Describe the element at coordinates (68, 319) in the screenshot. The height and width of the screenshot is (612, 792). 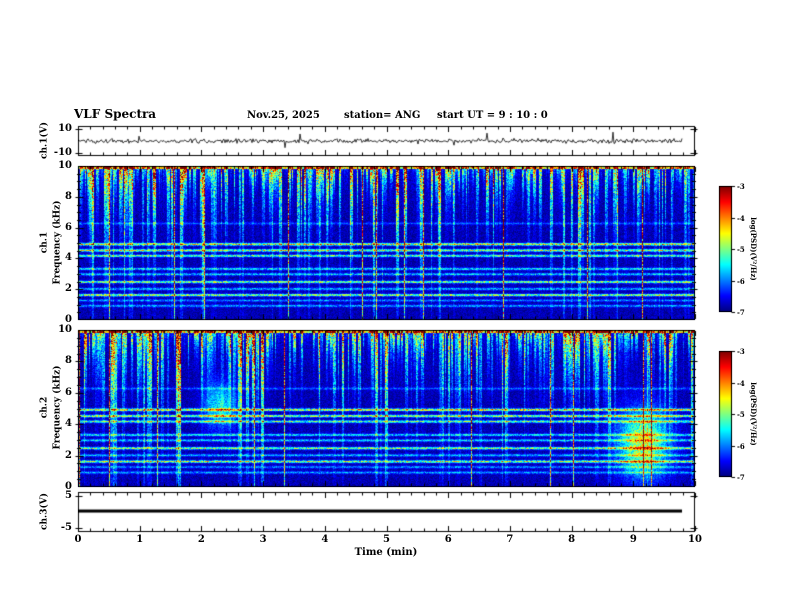
I see `spec1-y-tick-label: 0` at that location.